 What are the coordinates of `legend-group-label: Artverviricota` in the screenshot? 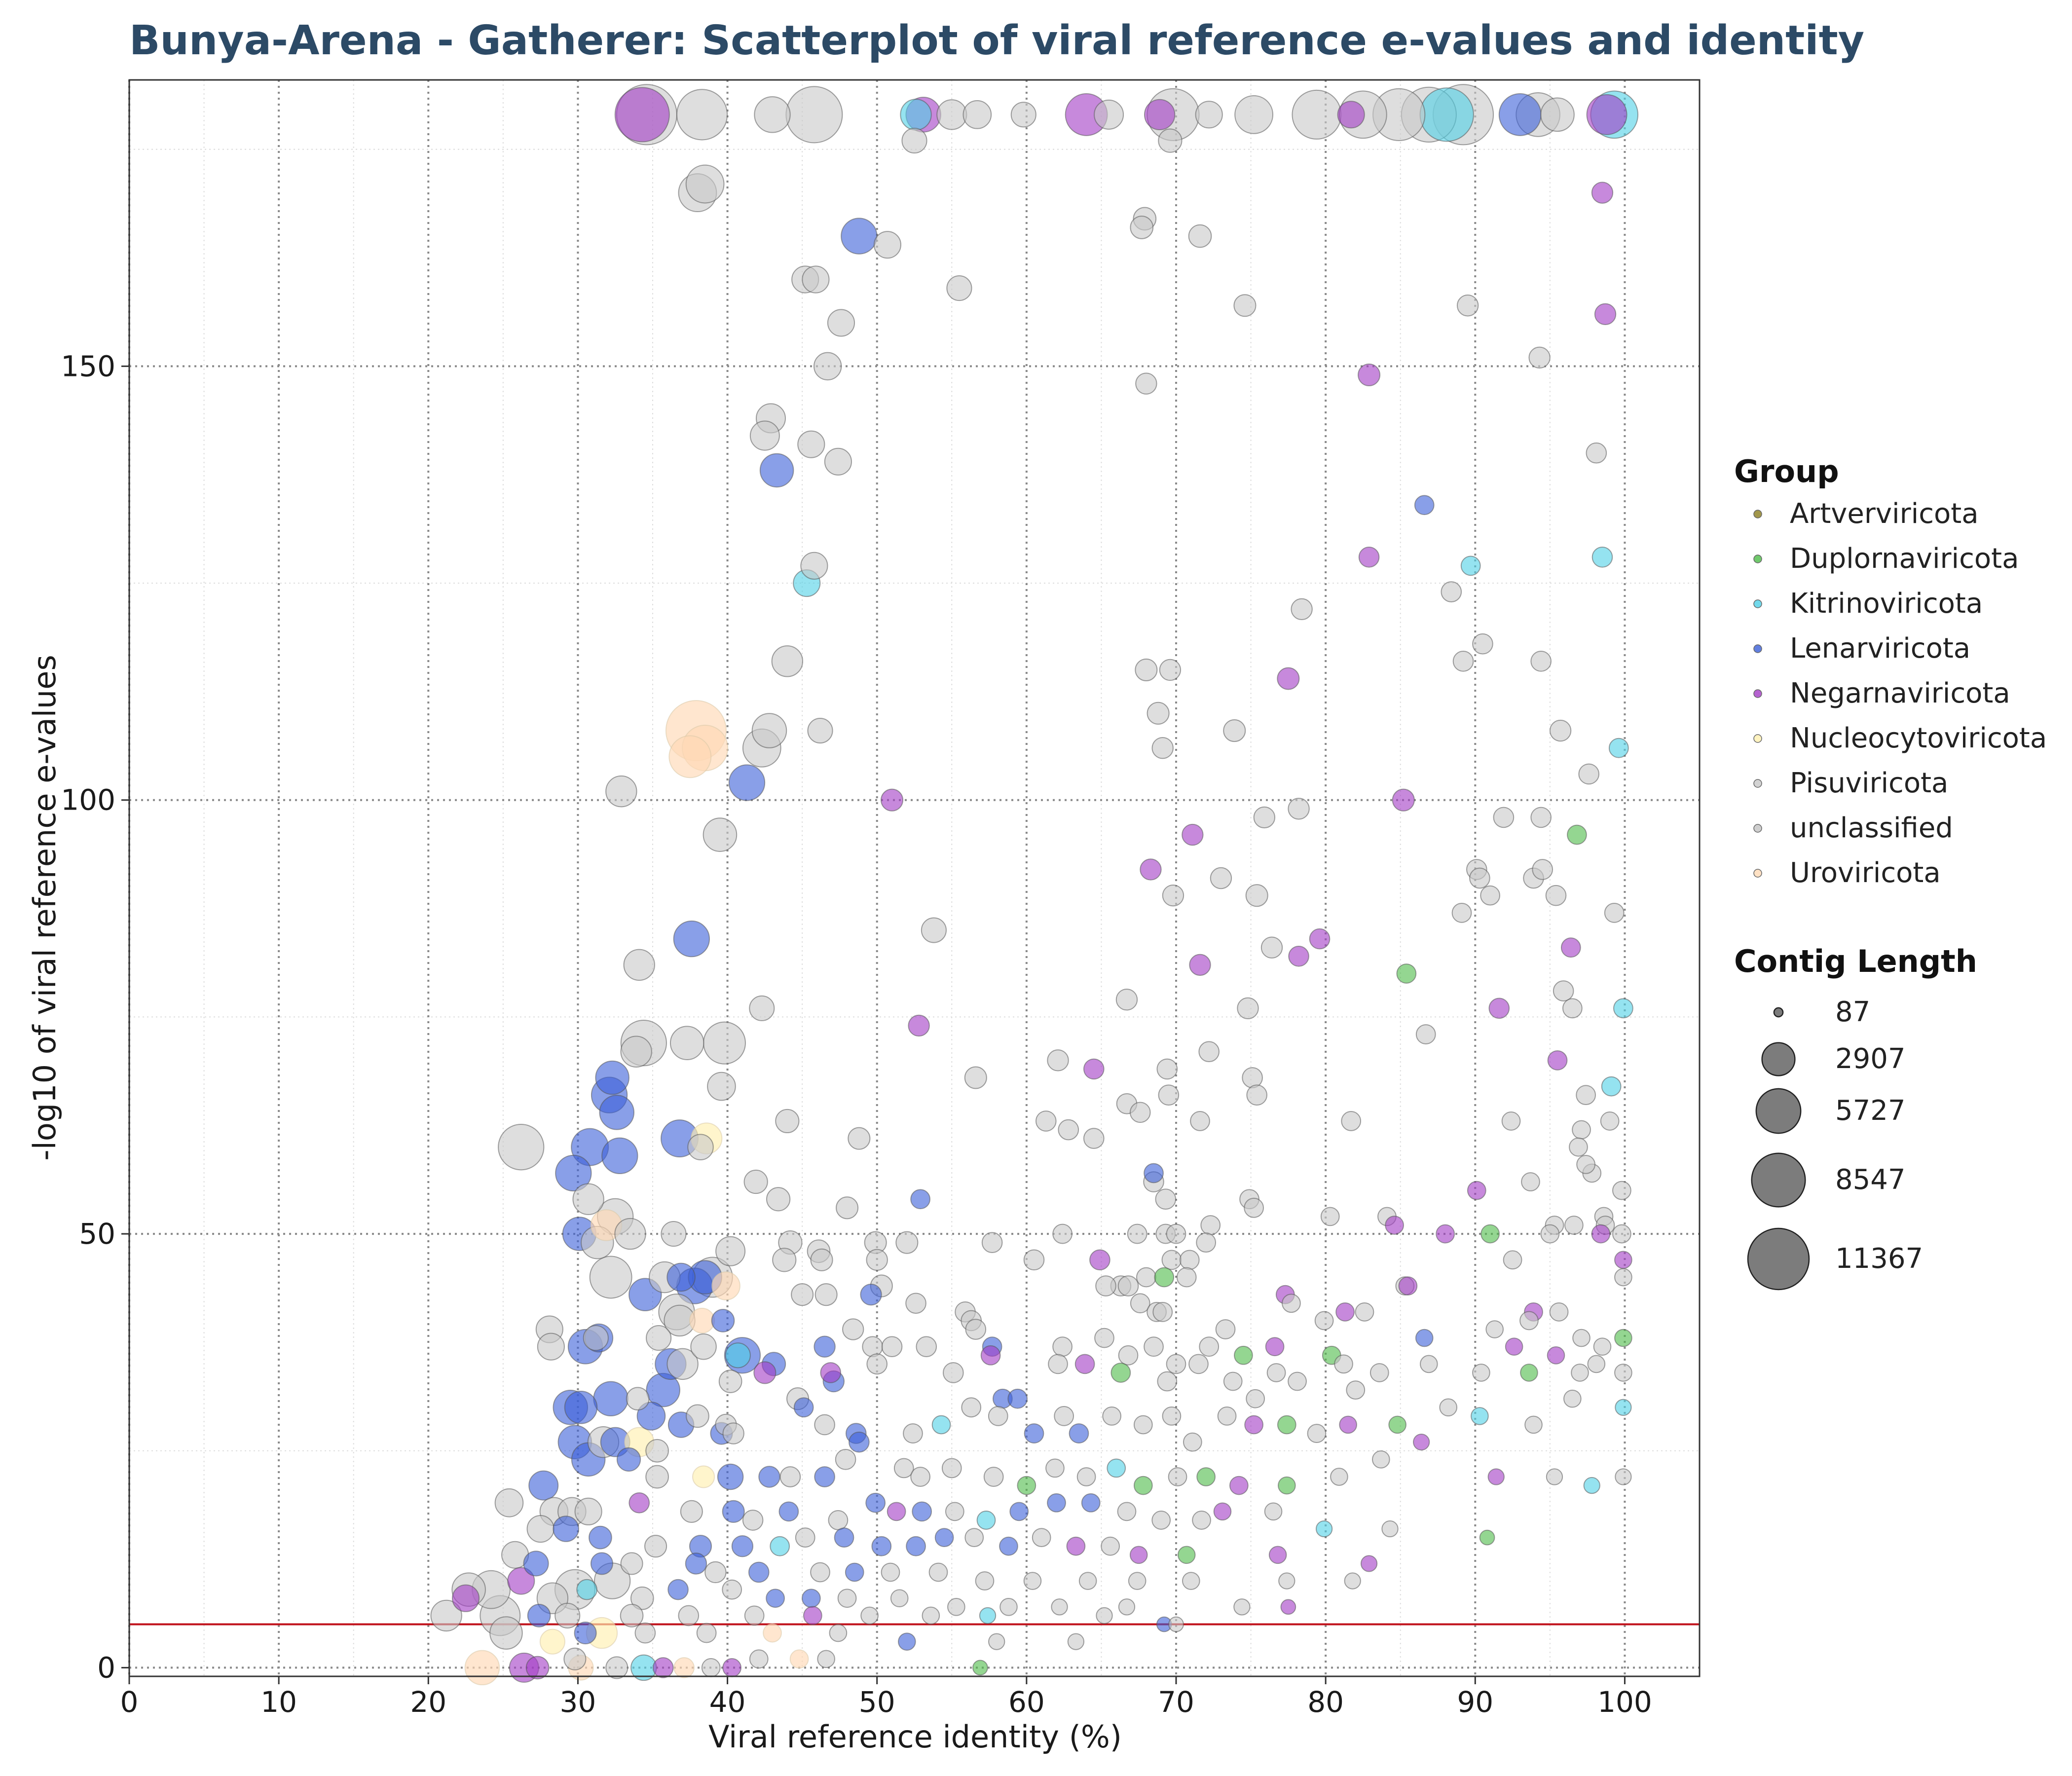 It's located at (1885, 514).